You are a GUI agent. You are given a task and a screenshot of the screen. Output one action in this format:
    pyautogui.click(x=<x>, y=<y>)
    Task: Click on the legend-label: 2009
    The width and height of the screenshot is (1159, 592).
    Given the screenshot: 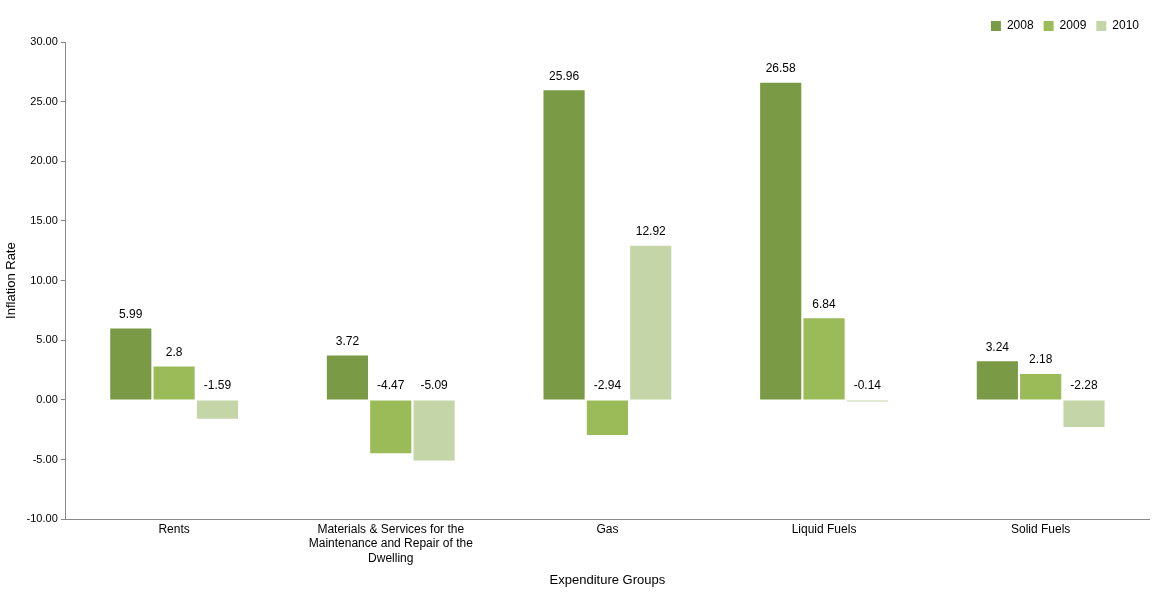 What is the action you would take?
    pyautogui.click(x=1073, y=25)
    